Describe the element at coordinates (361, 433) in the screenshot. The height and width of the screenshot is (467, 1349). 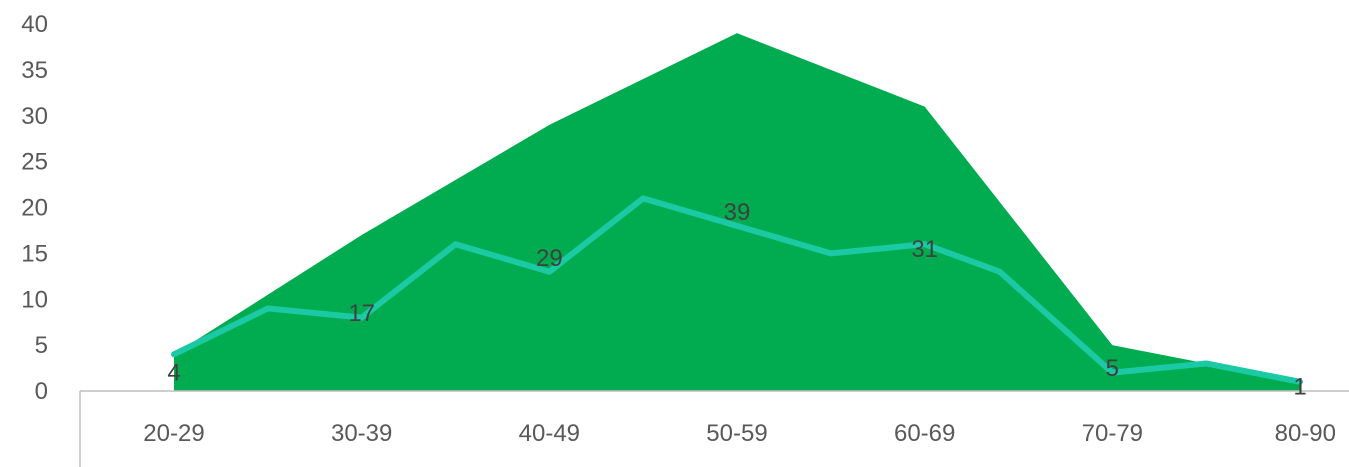
I see `x-tick-label: 30-39` at that location.